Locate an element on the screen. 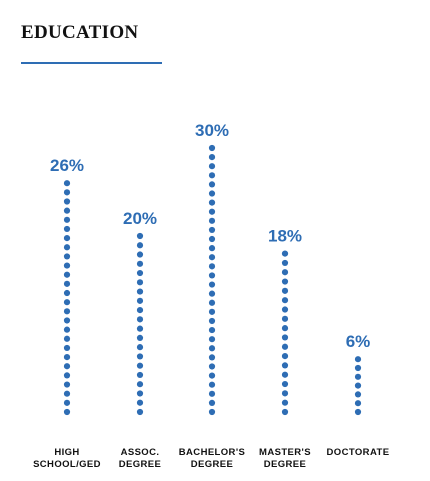 Image resolution: width=430 pixels, height=481 pixels. column-2: 20% ASSOC.DEGREE is located at coordinates (140, 339).